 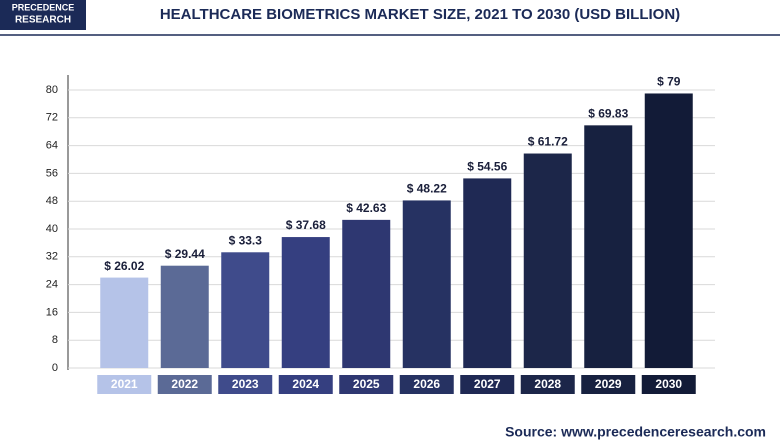 I want to click on y-tick-label: 8, so click(x=55, y=340).